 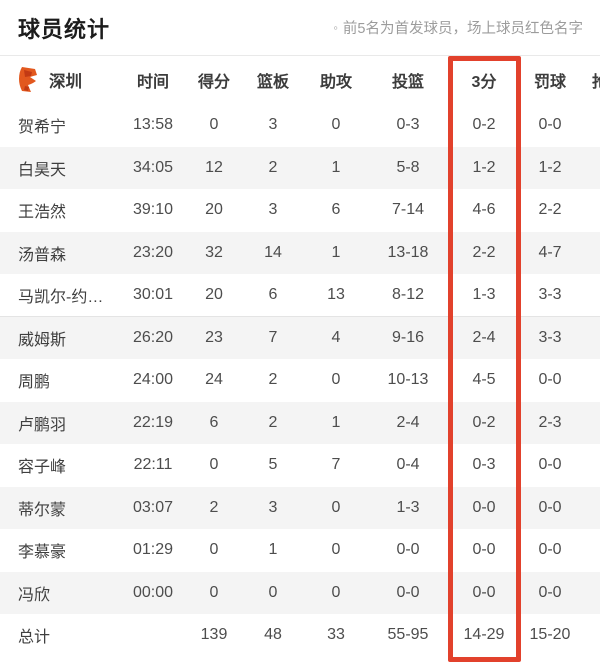 I want to click on player-name: 贺希宁, so click(x=42, y=128).